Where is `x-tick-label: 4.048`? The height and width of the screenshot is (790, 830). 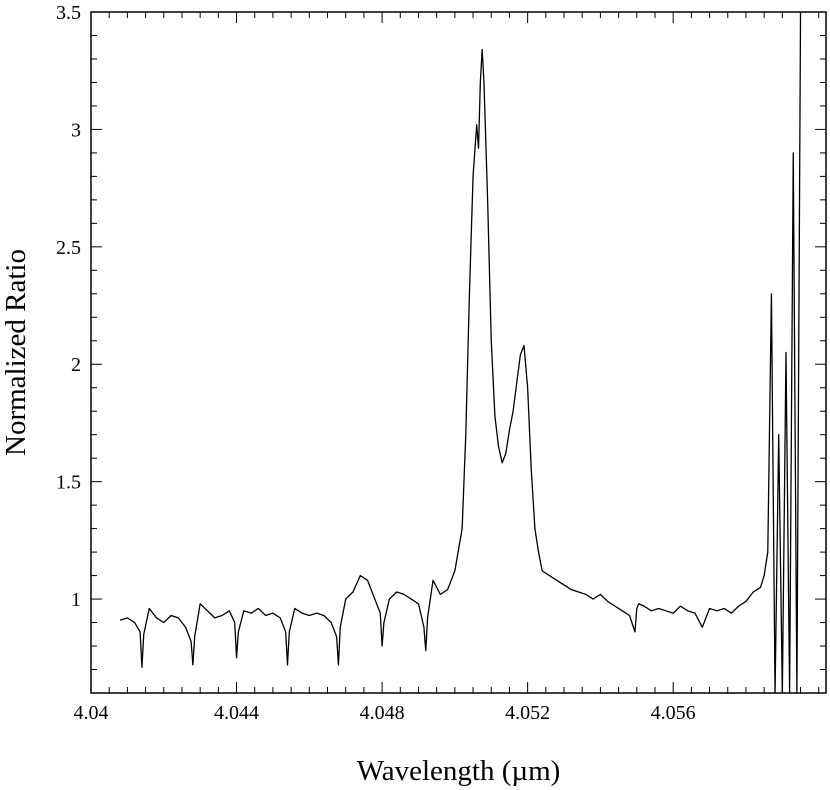
x-tick-label: 4.048 is located at coordinates (382, 713).